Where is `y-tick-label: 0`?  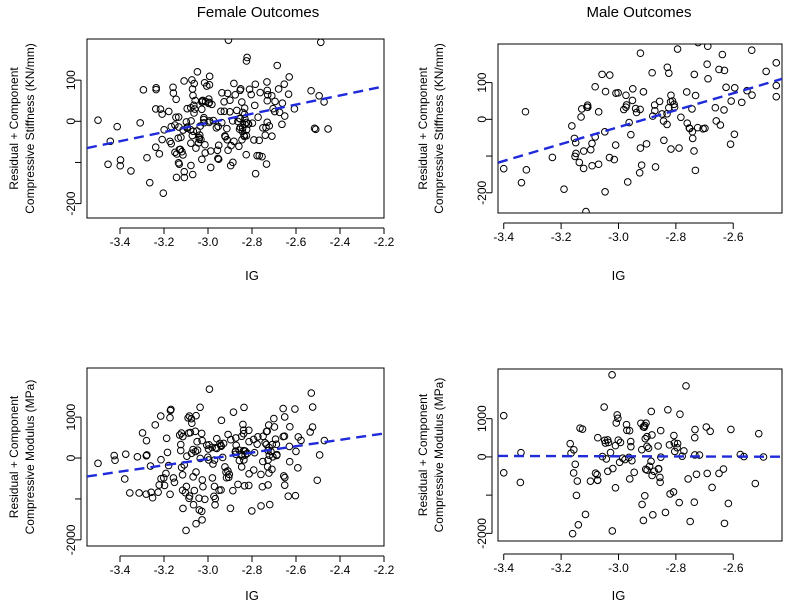
y-tick-label: 0 is located at coordinates (482, 119).